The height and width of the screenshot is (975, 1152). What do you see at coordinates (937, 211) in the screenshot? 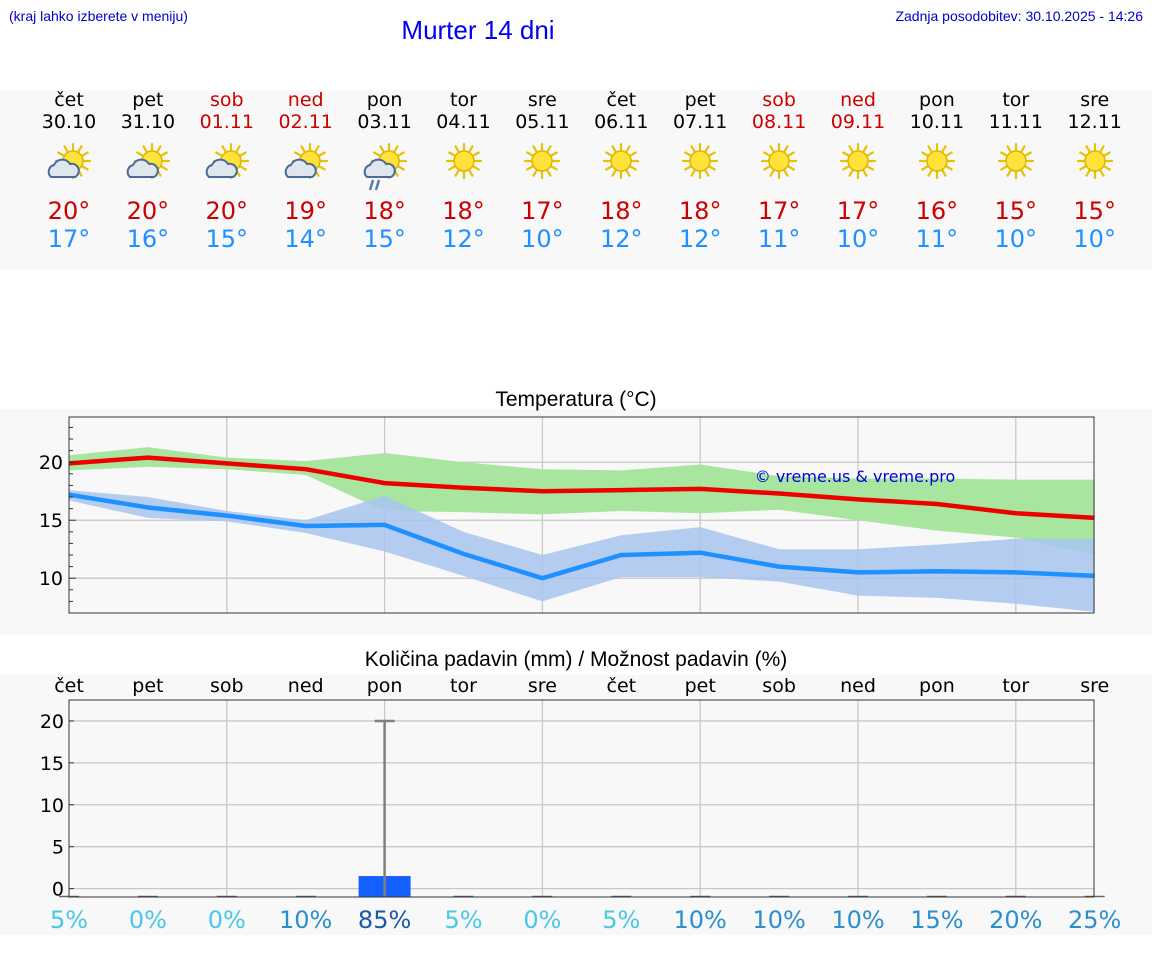
I see `temp-max: 16°` at bounding box center [937, 211].